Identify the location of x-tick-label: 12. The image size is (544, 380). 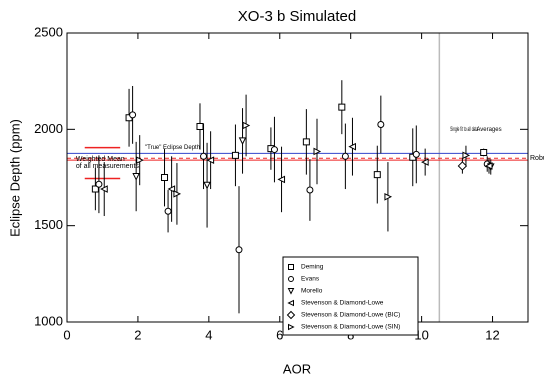
(492, 334).